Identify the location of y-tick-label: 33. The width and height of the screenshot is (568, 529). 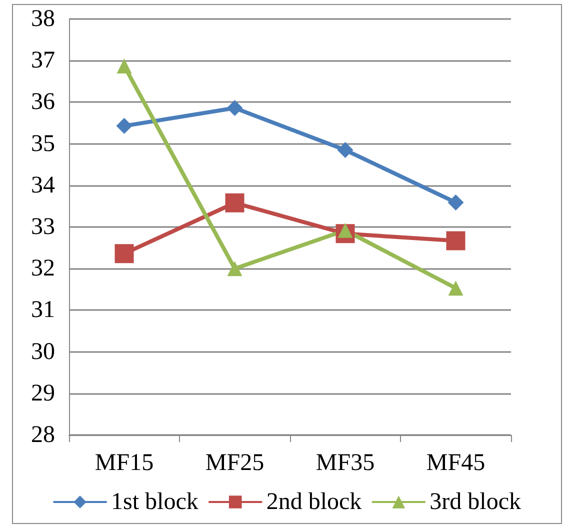
(43, 227).